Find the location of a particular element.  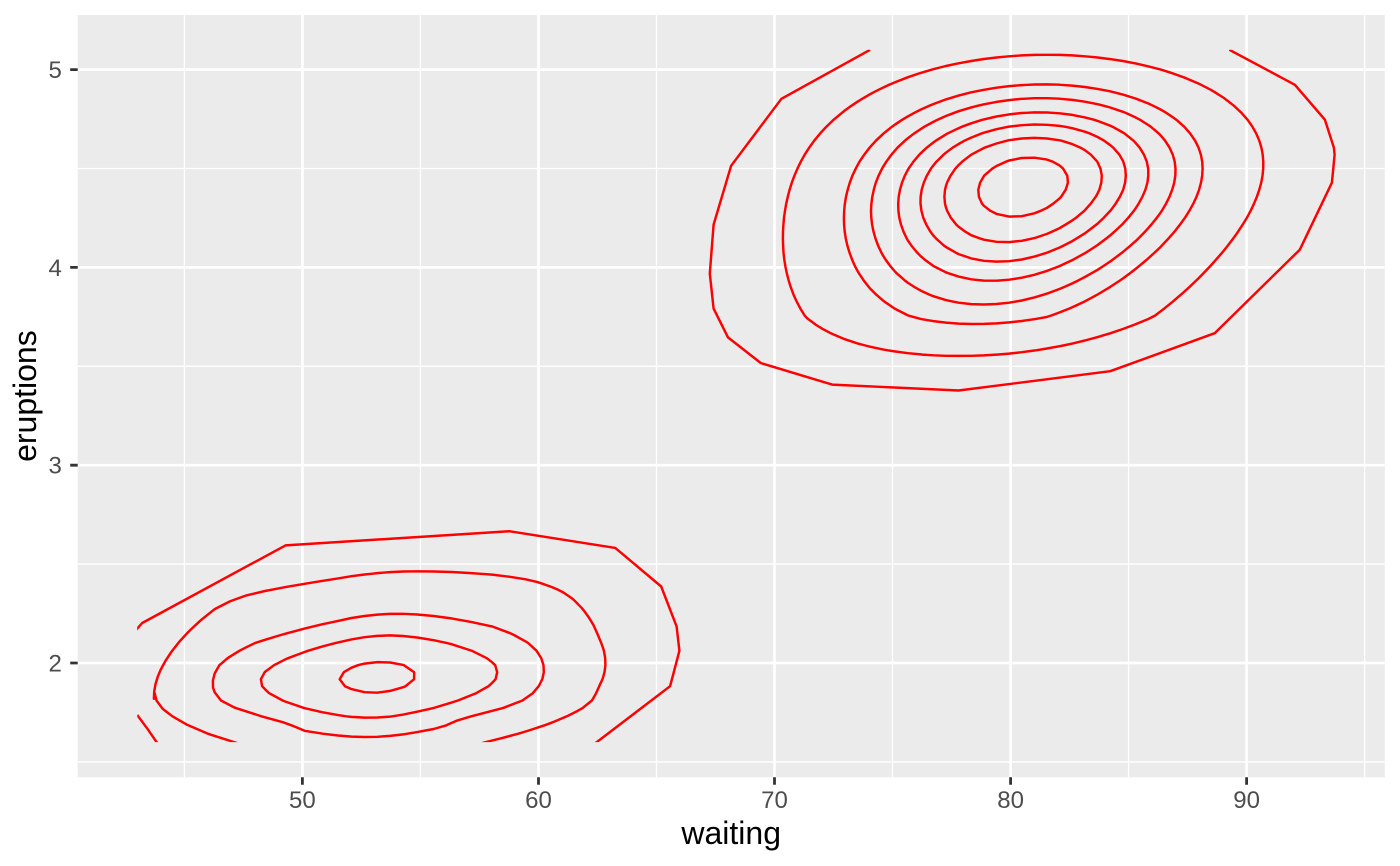

svg-text: 5 is located at coordinates (54, 70).